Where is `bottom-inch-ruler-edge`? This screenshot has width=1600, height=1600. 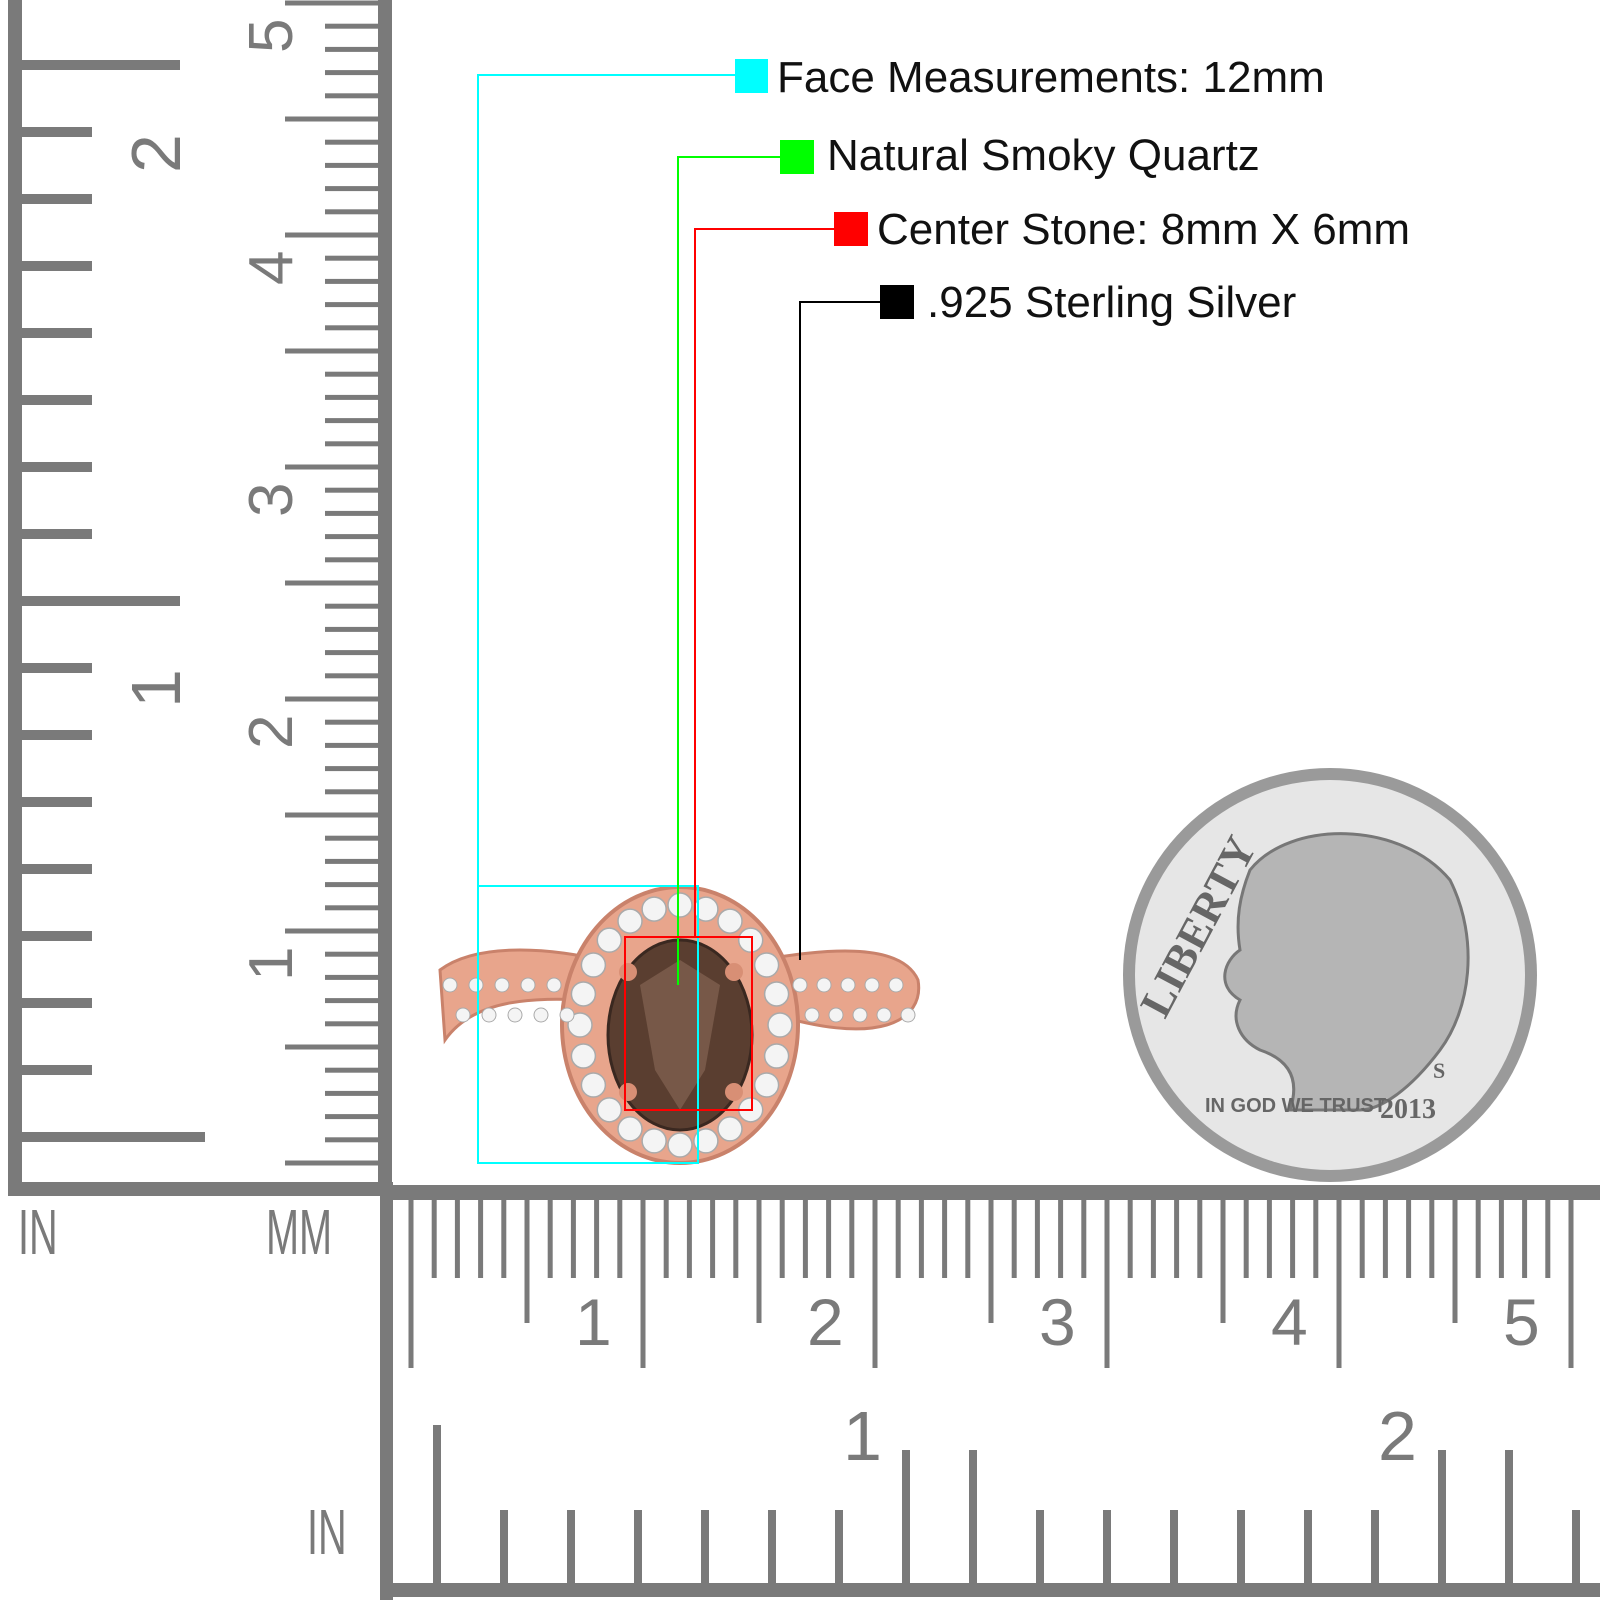 bottom-inch-ruler-edge is located at coordinates (990, 1590).